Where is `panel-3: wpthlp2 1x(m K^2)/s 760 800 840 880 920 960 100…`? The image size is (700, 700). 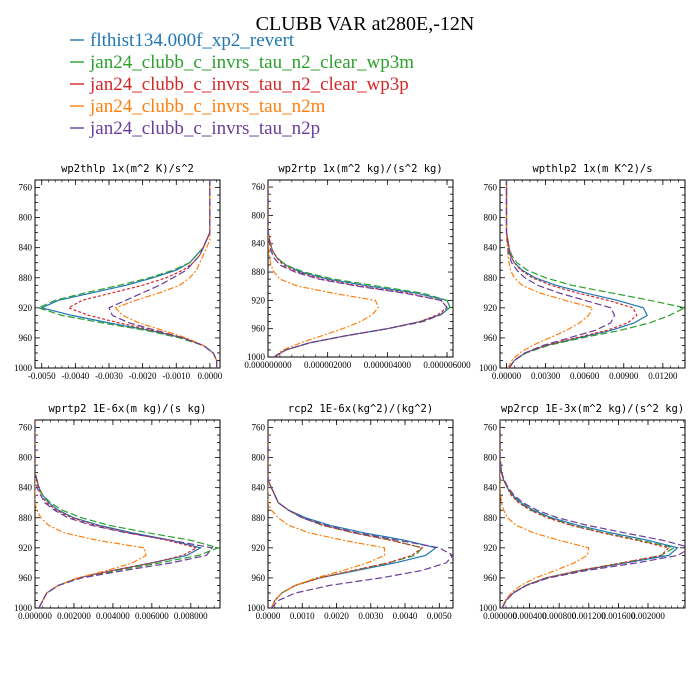
panel-3: wpthlp2 1x(m K^2)/s 760 800 840 880 920 960 100… is located at coordinates (582, 272).